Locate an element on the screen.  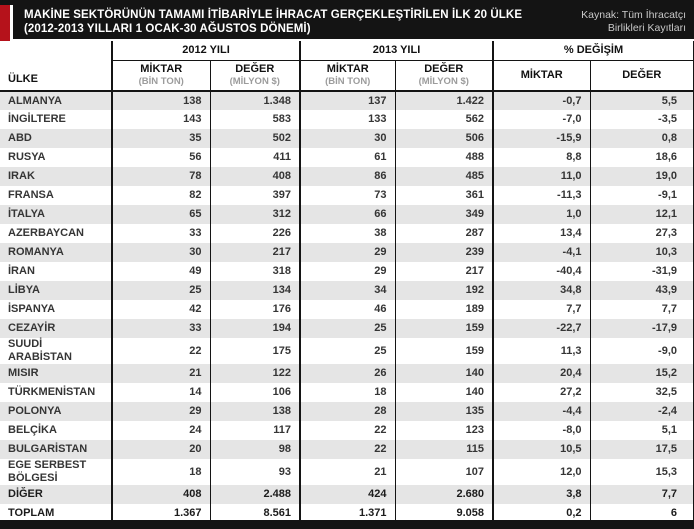
value-cell: 42 is located at coordinates (160, 309).